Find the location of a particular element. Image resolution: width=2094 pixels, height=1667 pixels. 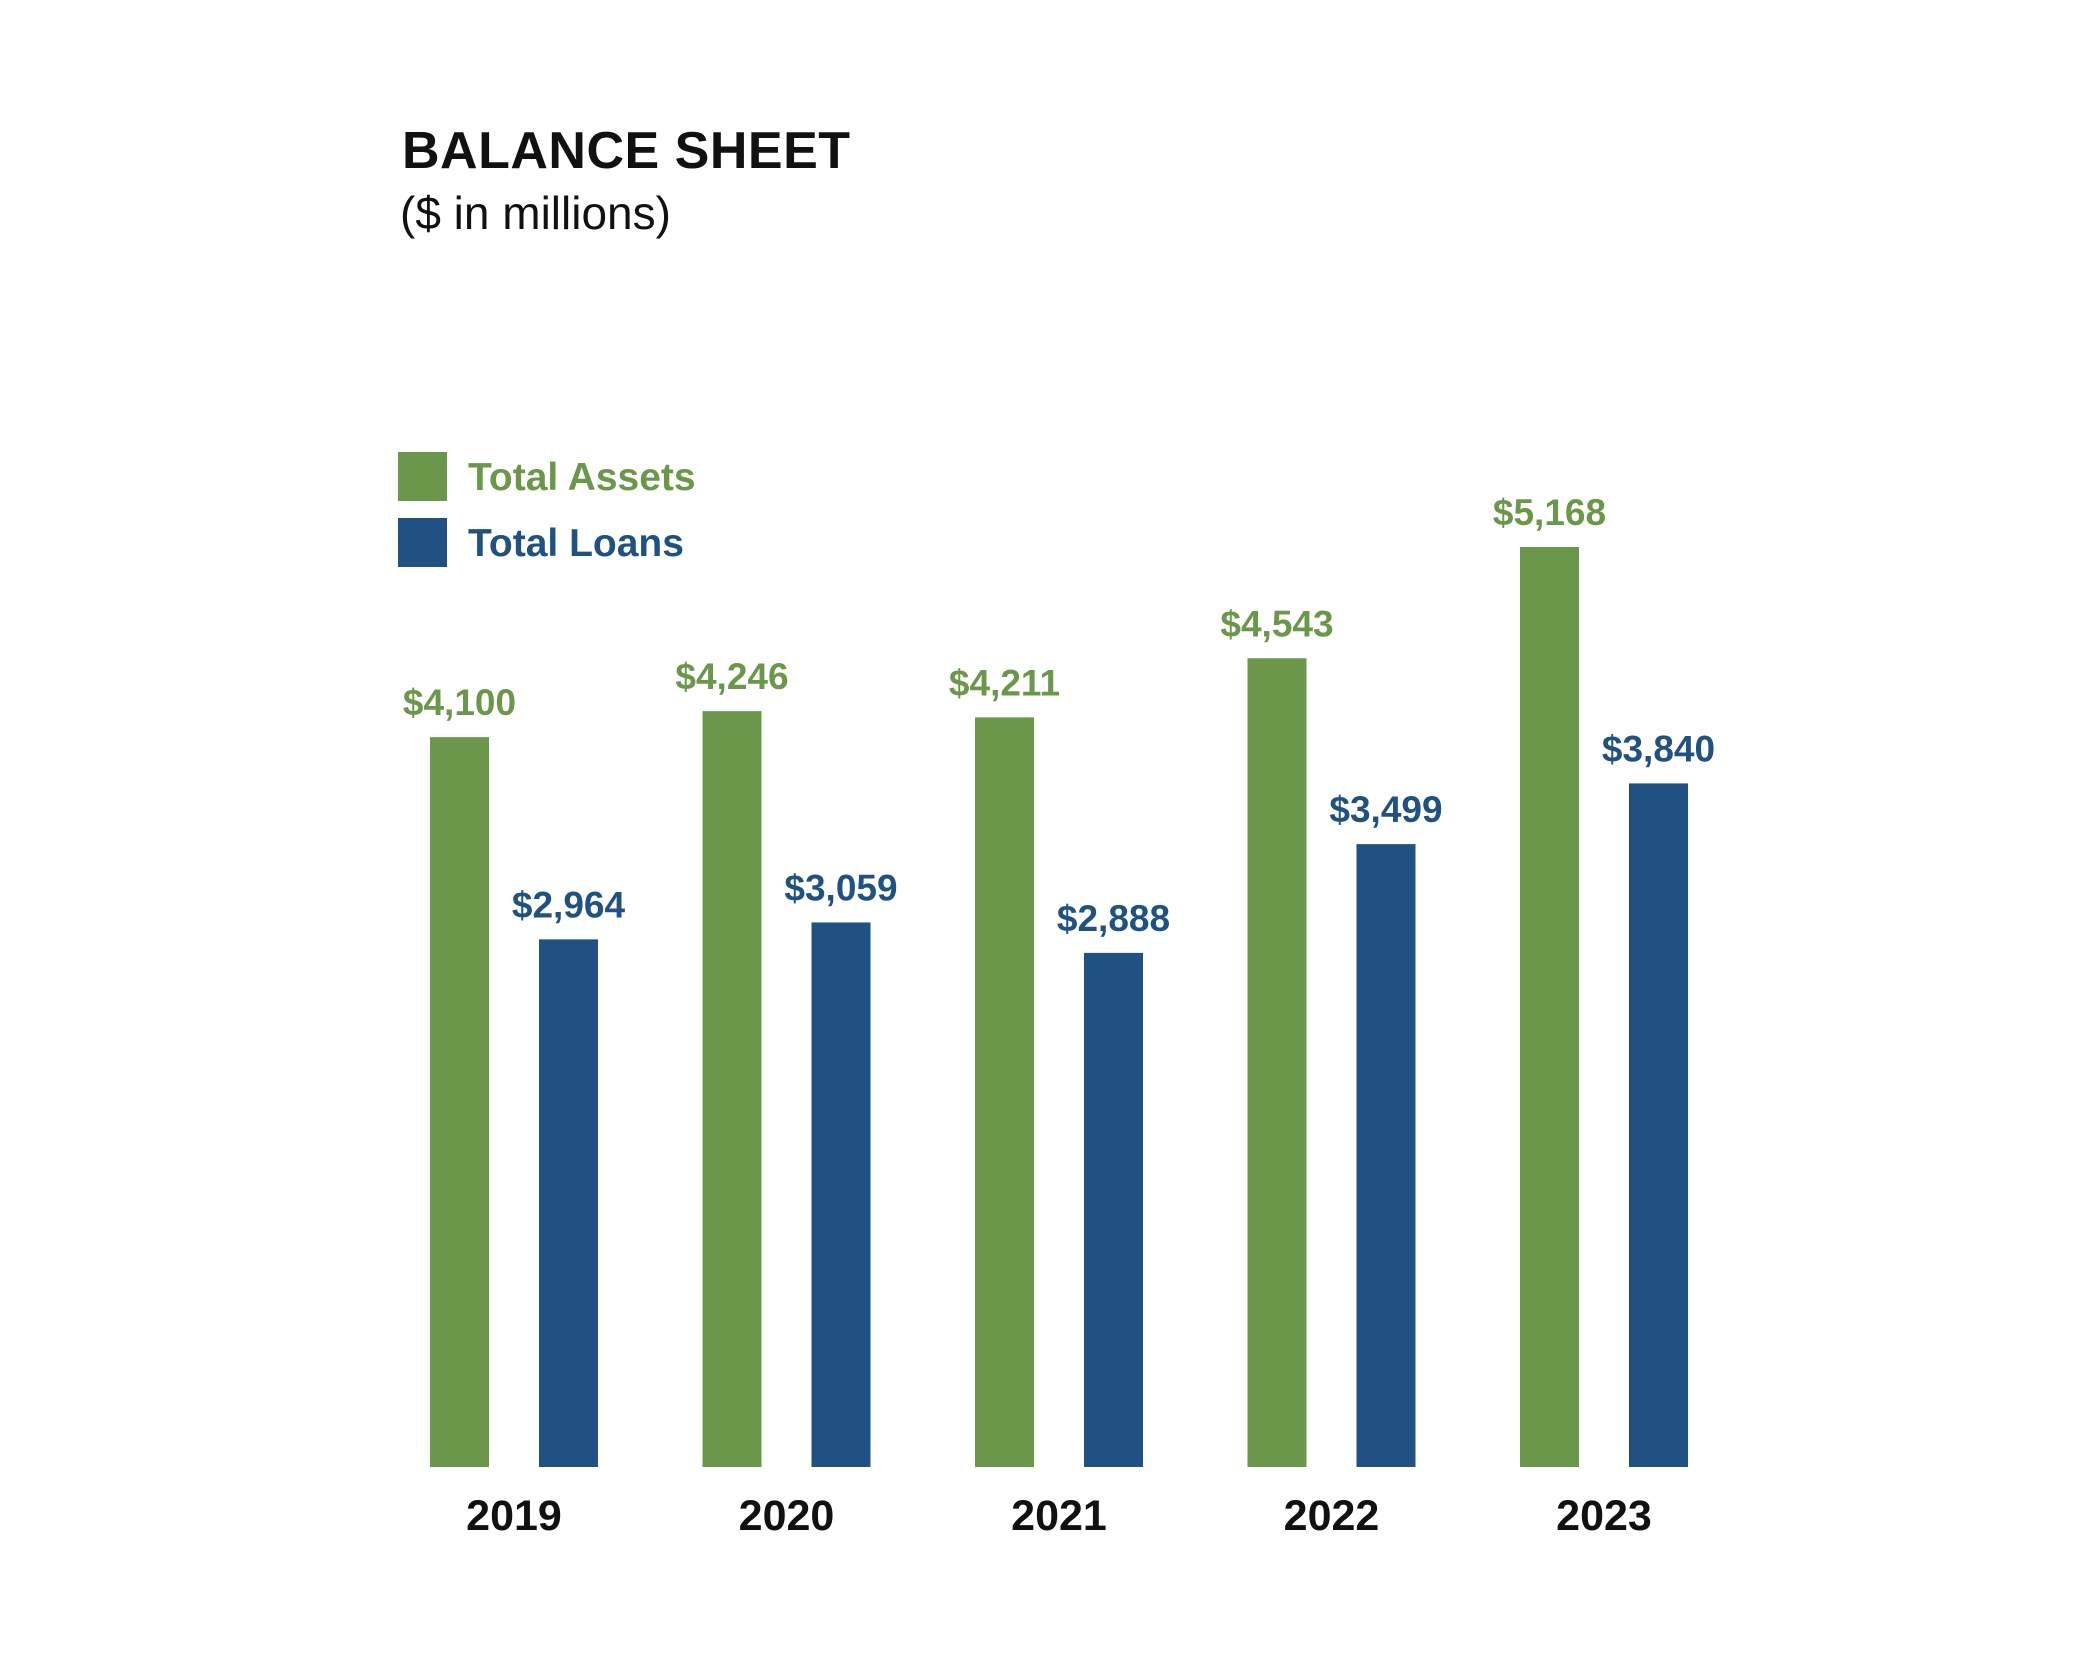

value-label-loans-2021: $2,888 is located at coordinates (1113, 918).